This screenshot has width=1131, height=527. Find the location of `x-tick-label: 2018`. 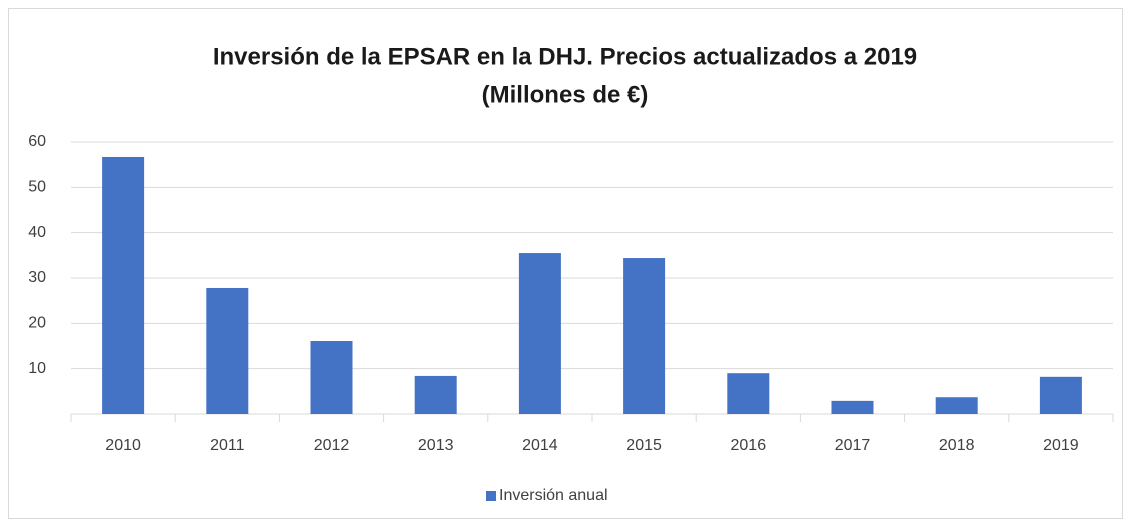

x-tick-label: 2018 is located at coordinates (957, 445).